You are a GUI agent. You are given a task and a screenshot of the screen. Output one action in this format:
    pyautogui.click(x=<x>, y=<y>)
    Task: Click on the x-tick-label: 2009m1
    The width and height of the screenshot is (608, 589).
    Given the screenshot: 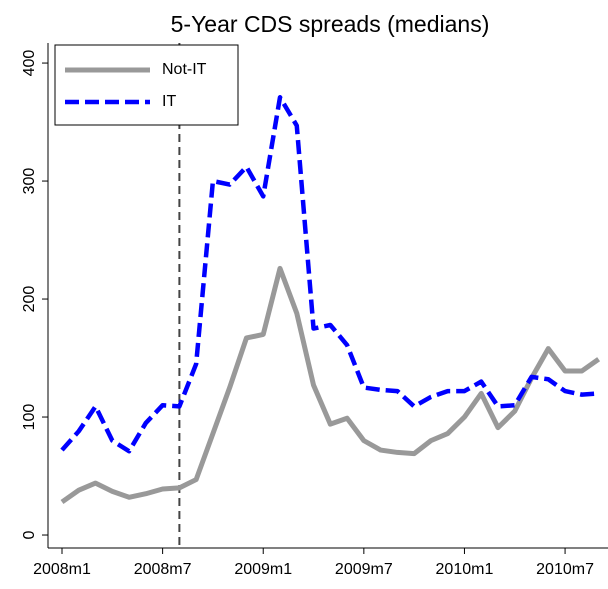 What is the action you would take?
    pyautogui.click(x=263, y=569)
    